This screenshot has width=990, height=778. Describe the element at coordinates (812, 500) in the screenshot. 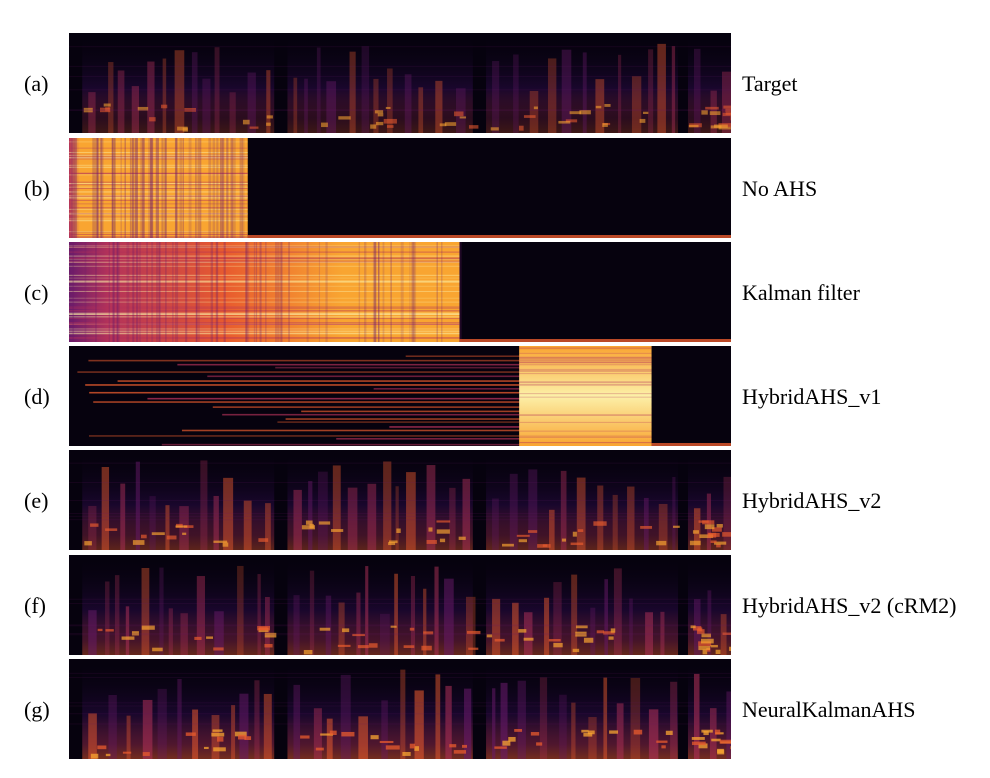

I see `method-name: HybridAHS_v2` at that location.